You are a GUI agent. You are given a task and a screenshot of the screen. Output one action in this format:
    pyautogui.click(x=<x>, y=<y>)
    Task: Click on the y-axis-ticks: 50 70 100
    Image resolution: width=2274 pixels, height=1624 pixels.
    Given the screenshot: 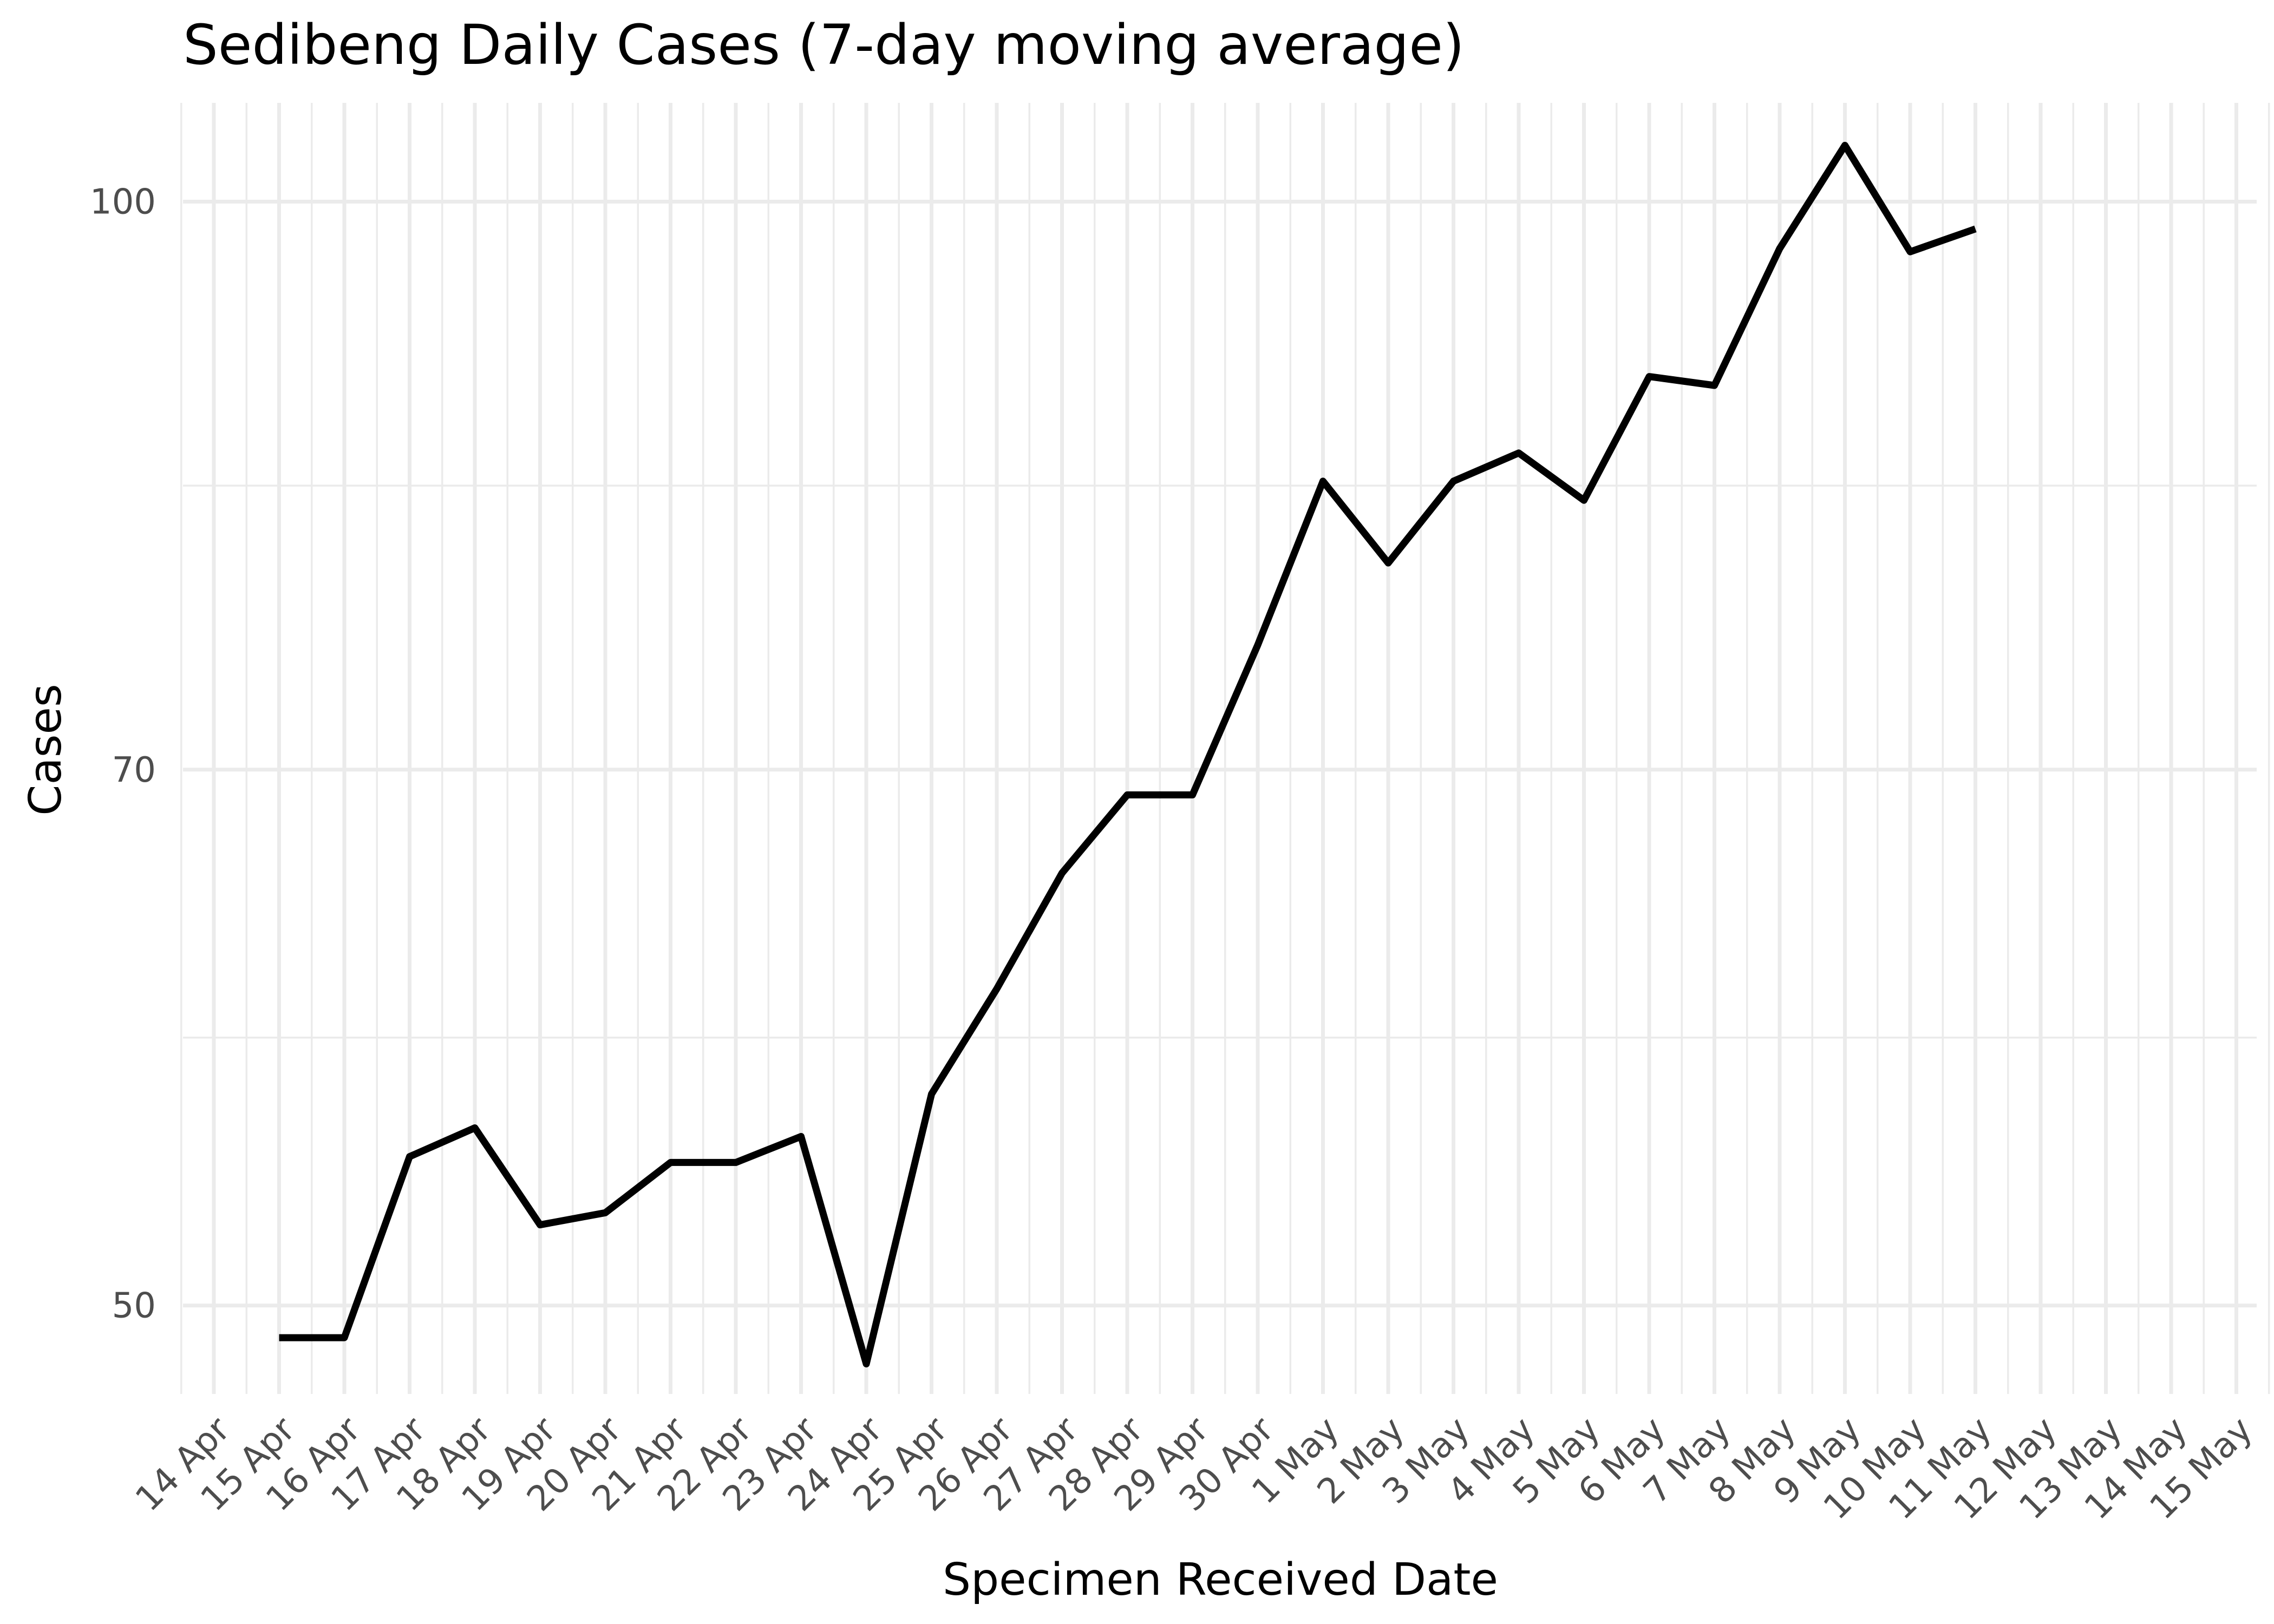 What is the action you would take?
    pyautogui.click(x=123, y=754)
    